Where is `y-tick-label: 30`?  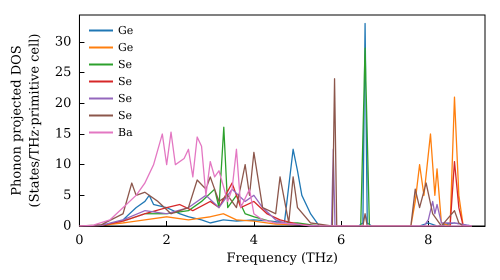
y-tick-label: 30 is located at coordinates (63, 42).